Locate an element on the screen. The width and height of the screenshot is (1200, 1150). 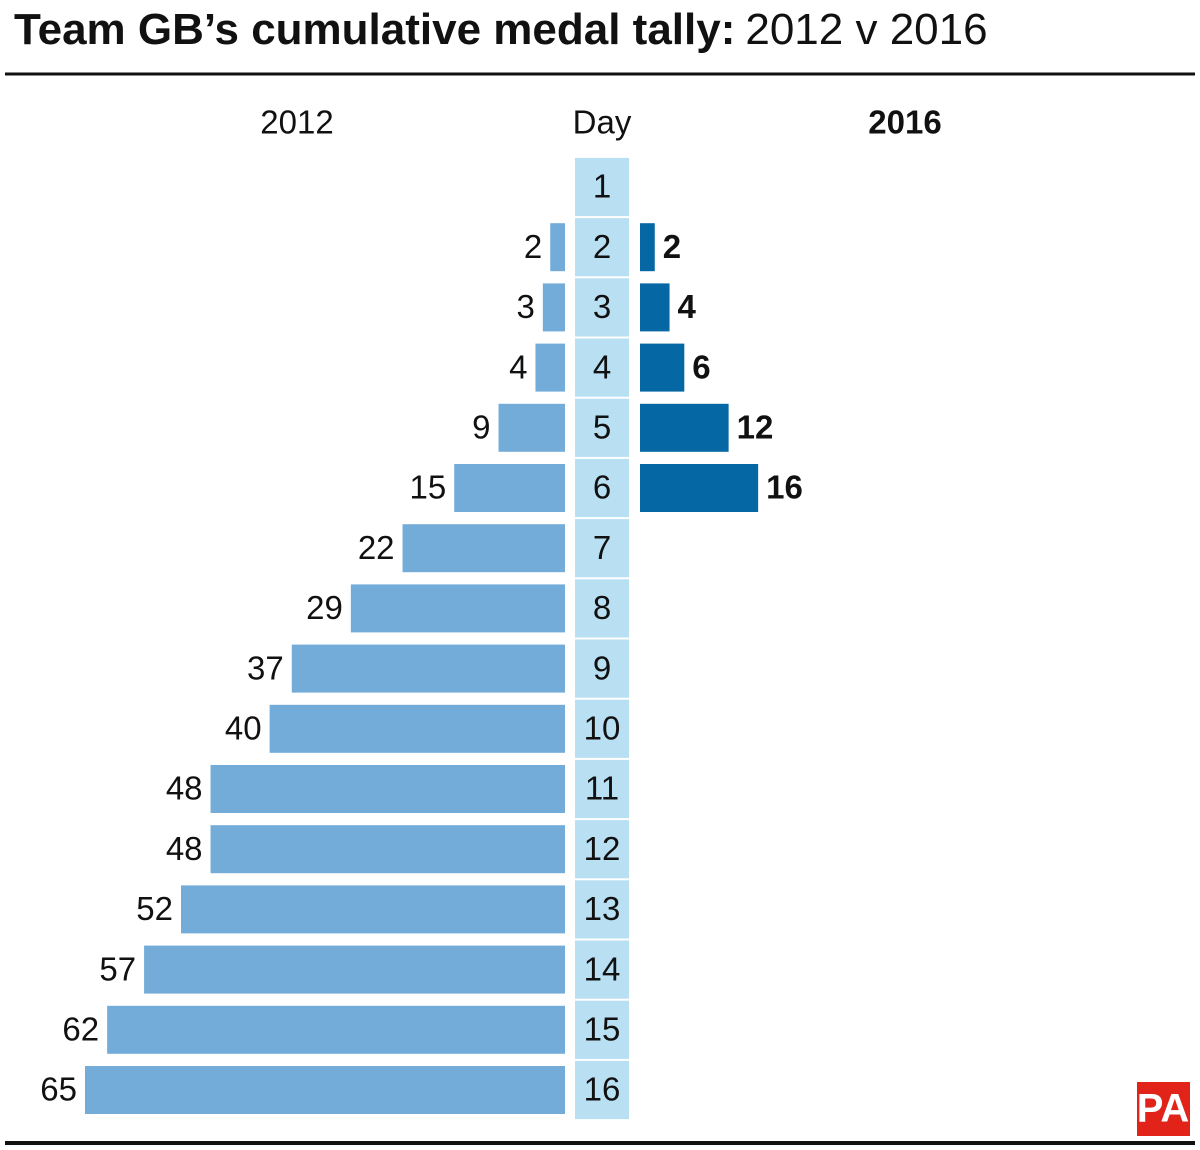
day-label: 13 is located at coordinates (602, 908).